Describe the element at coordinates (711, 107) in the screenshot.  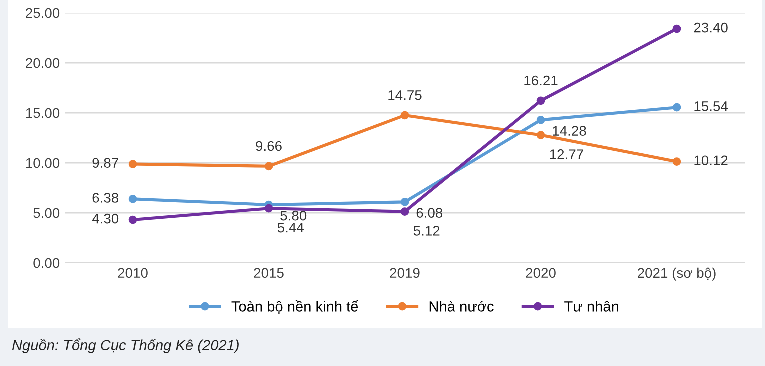
I see `data-label: 15.54` at that location.